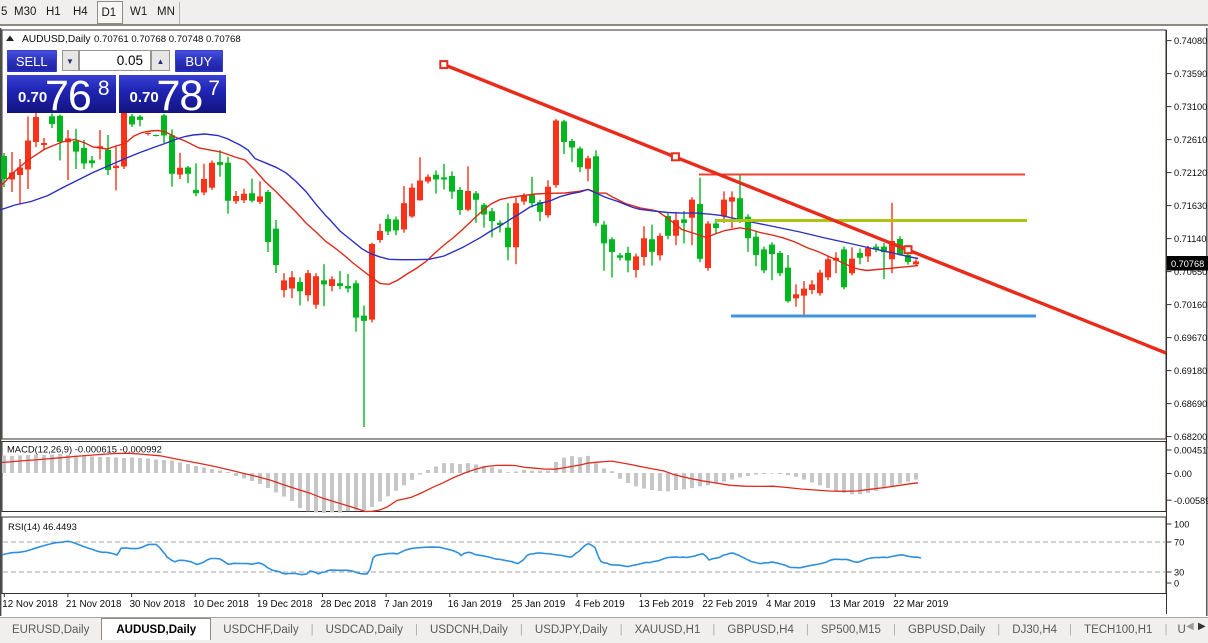  Describe the element at coordinates (94, 604) in the screenshot. I see `svg-text: 21 Nov 2018` at that location.